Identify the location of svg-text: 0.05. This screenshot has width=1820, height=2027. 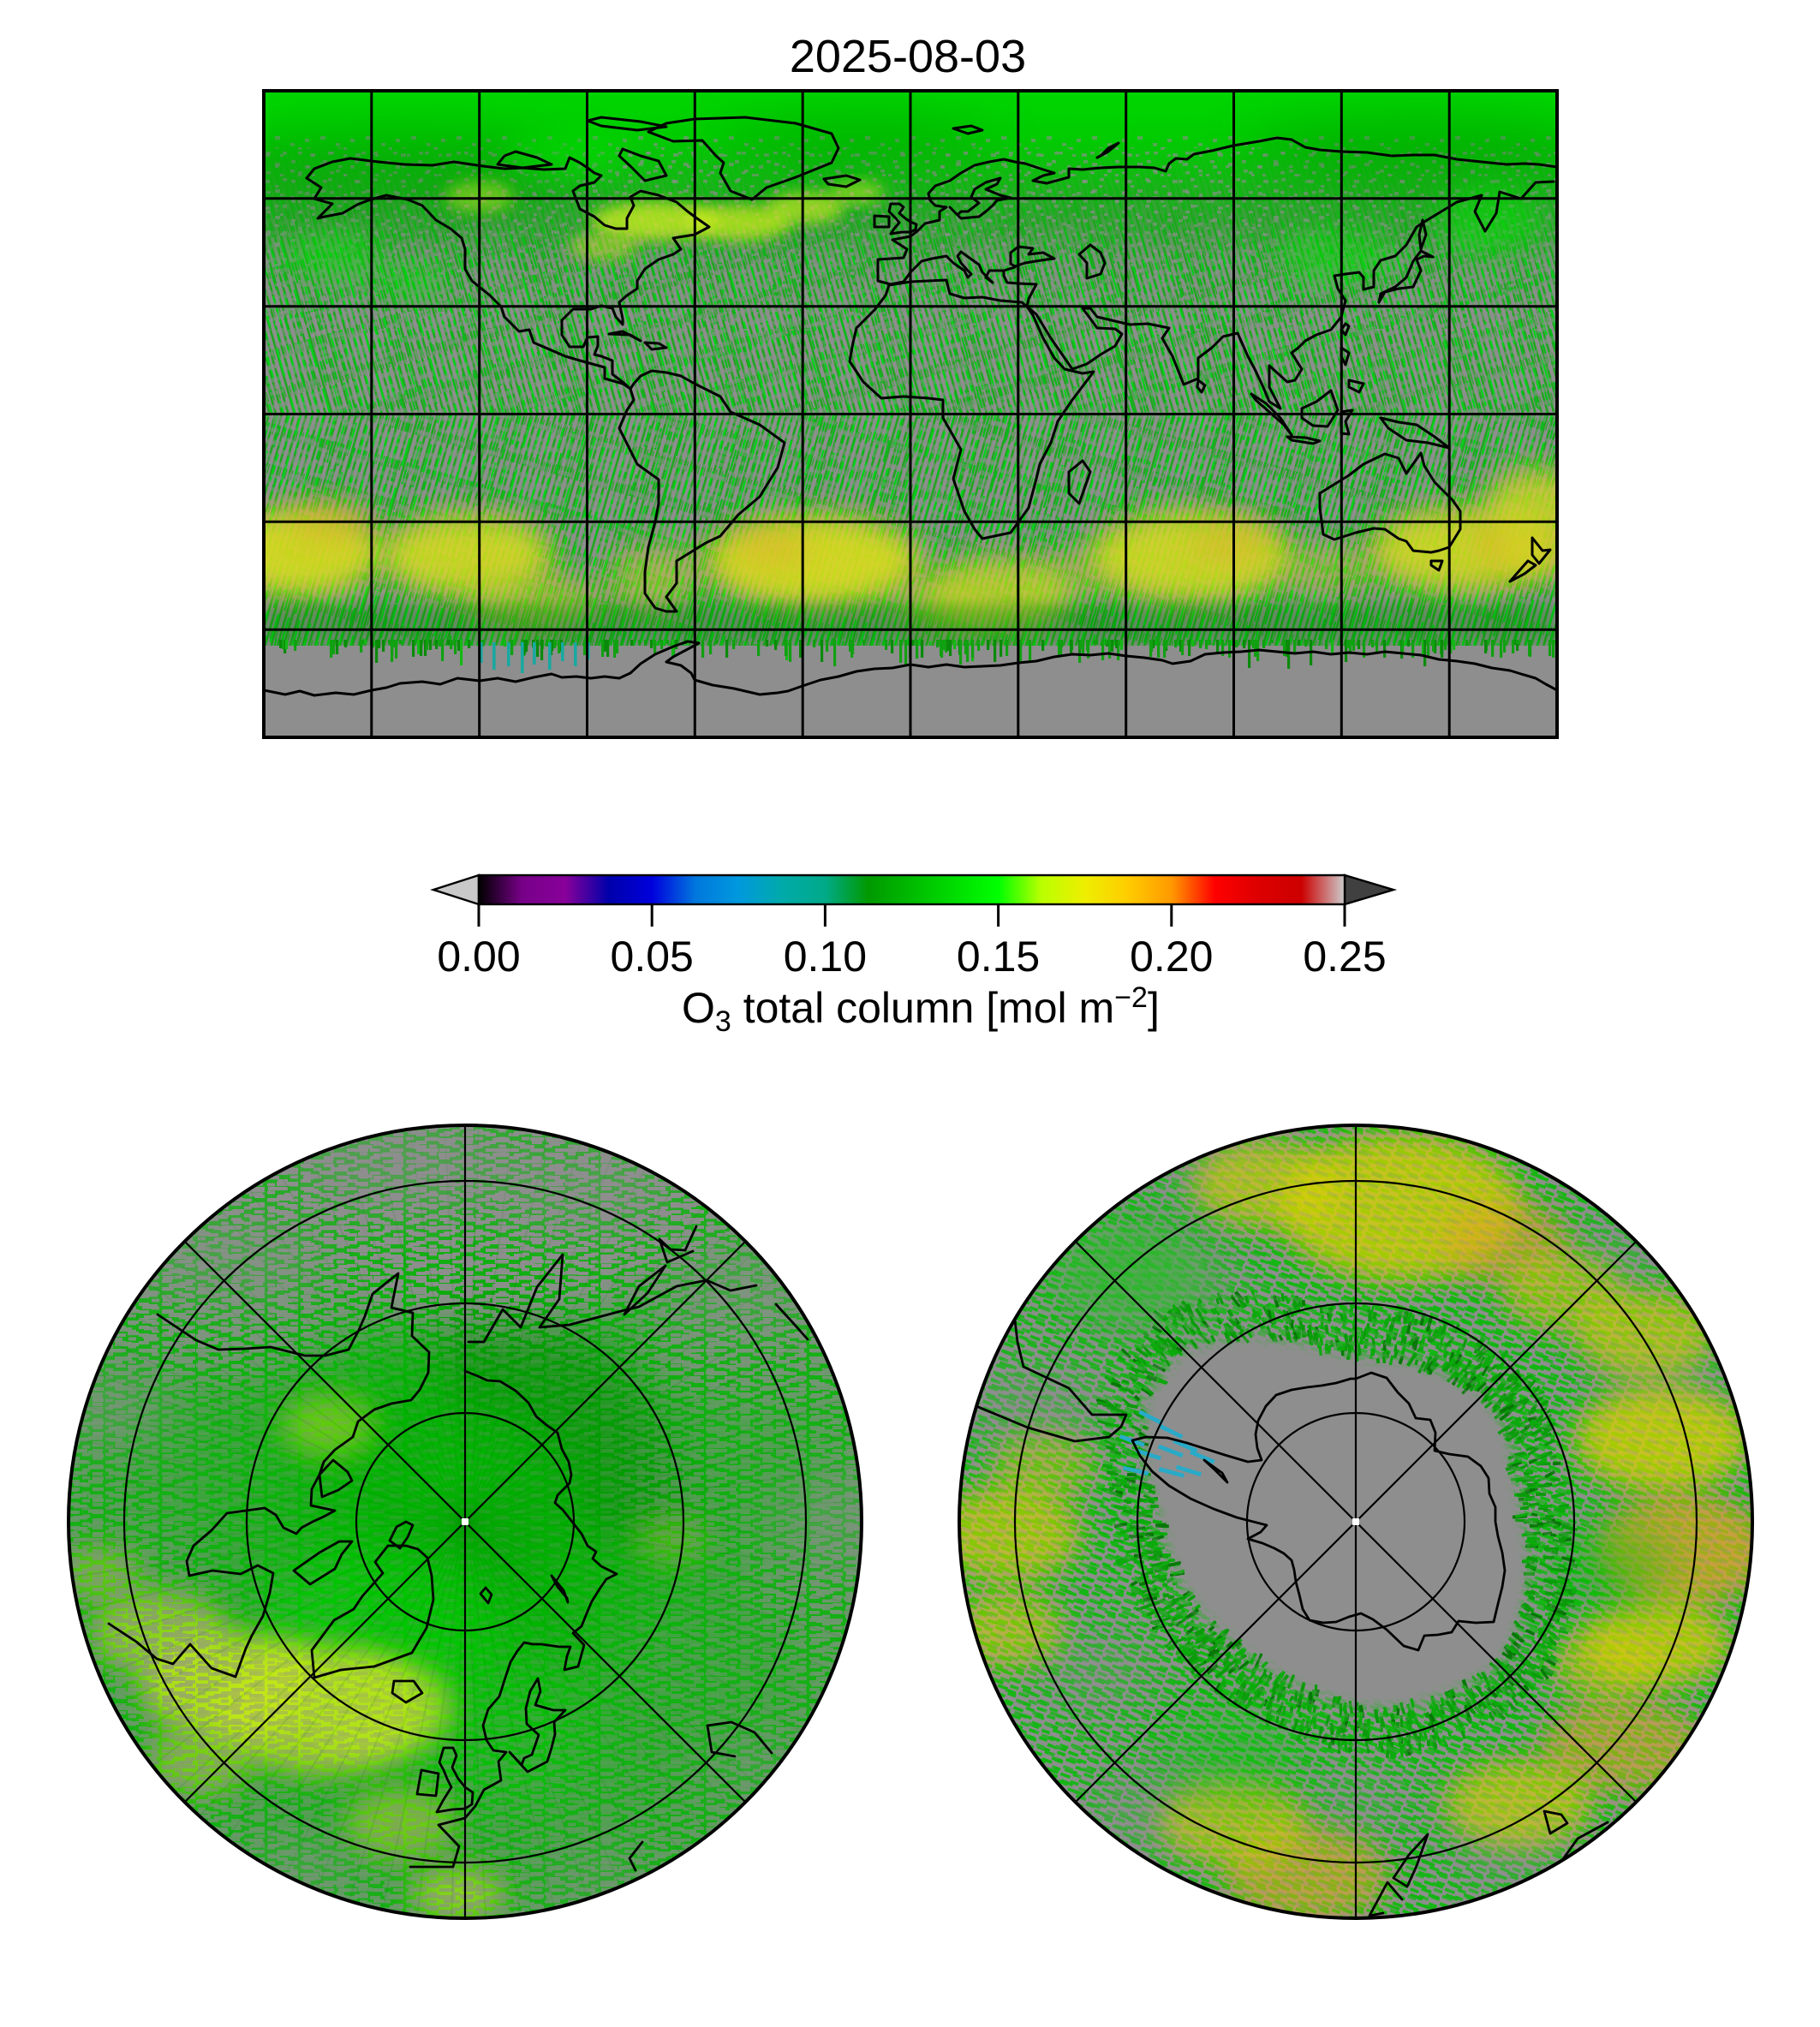
(652, 957).